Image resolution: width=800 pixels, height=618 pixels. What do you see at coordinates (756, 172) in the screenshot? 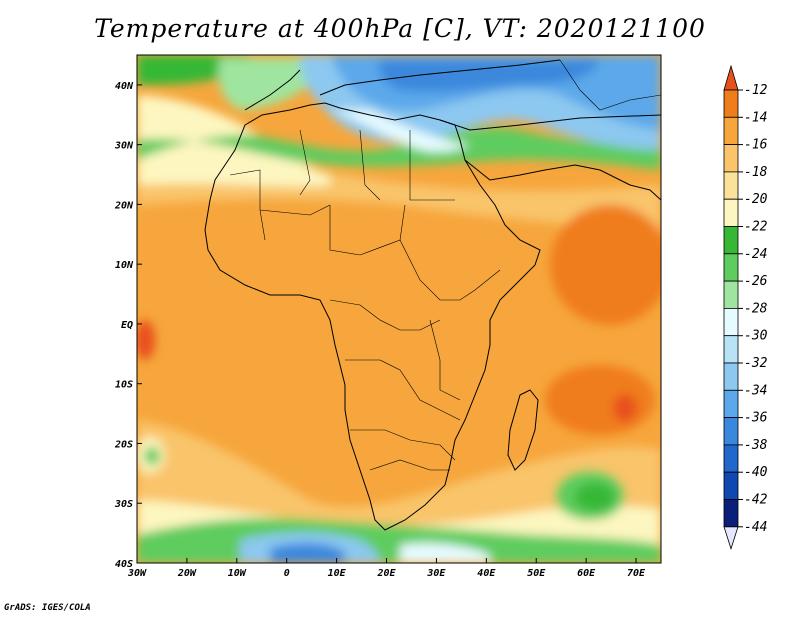
I see `colorbar-label: -18` at bounding box center [756, 172].